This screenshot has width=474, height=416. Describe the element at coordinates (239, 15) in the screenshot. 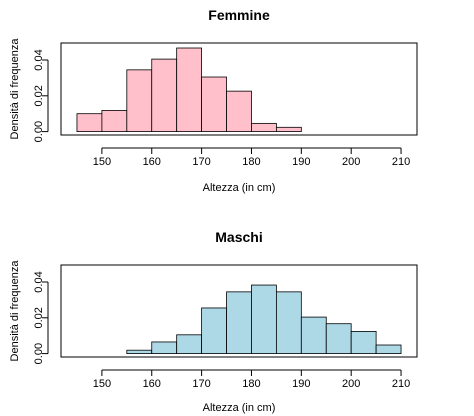

I see `chart-title: Femmine` at that location.